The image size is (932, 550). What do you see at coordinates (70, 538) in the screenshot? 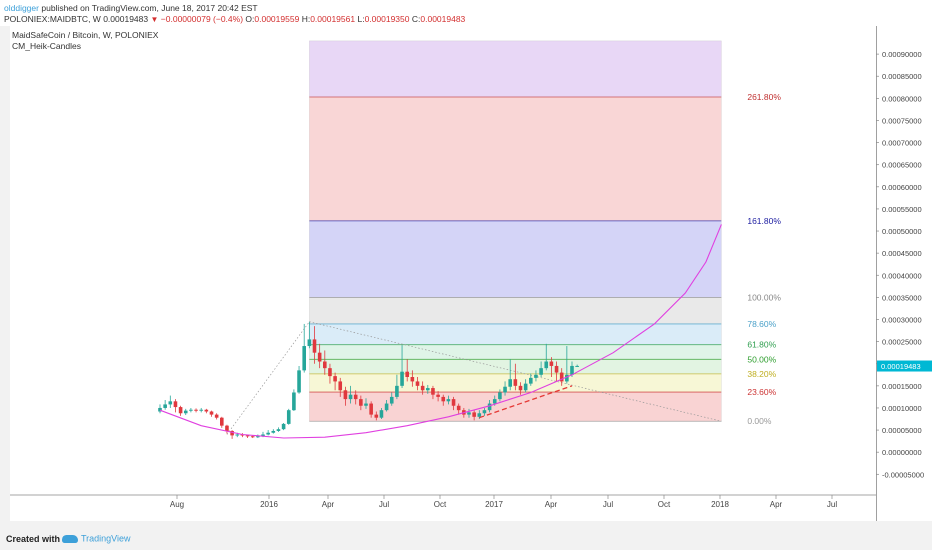
I see `cloud-icon` at bounding box center [70, 538].